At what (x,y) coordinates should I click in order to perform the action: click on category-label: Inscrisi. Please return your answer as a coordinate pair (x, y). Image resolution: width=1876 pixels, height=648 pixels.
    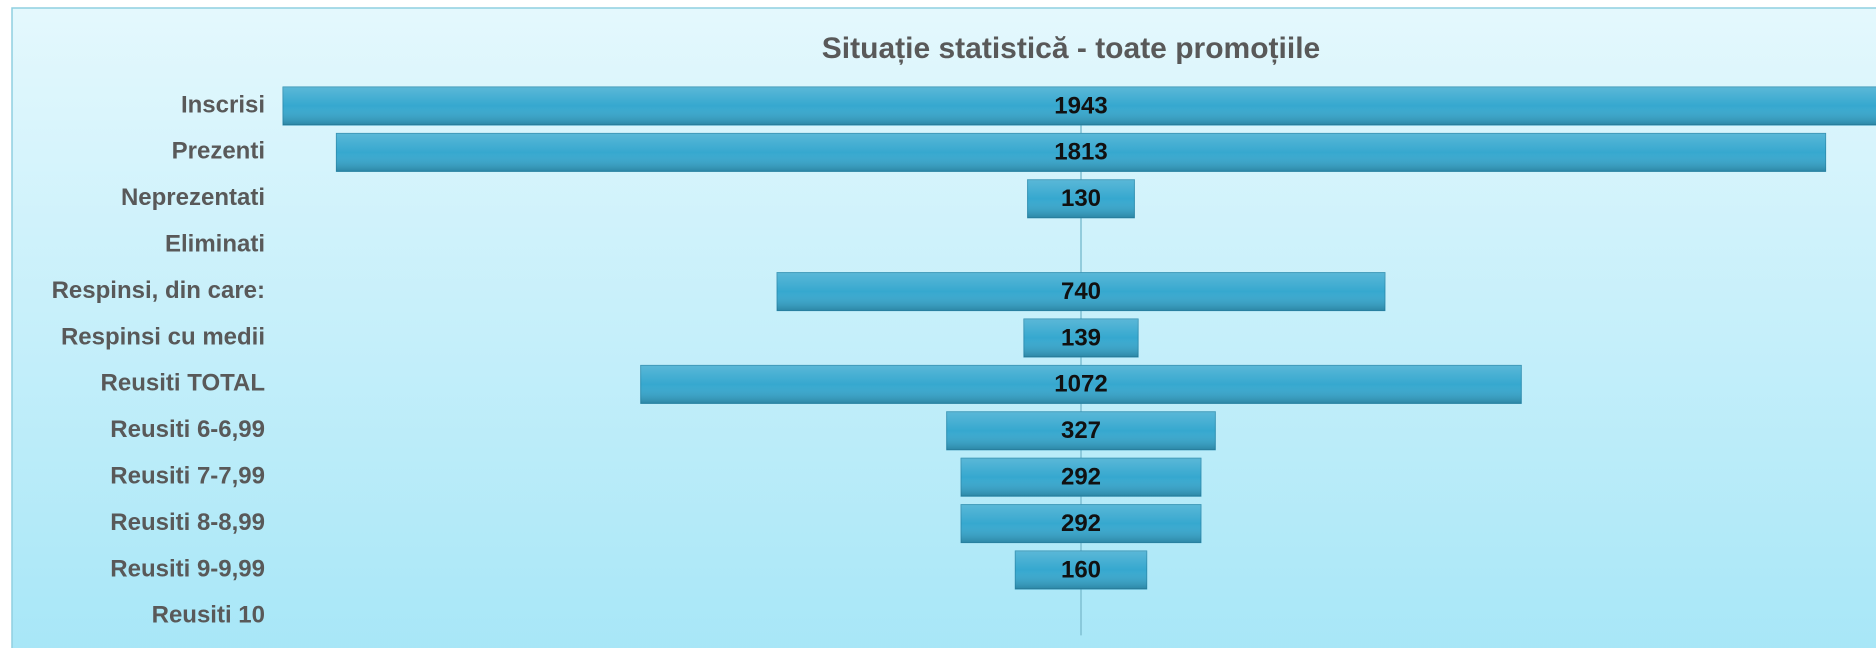
    Looking at the image, I should click on (223, 104).